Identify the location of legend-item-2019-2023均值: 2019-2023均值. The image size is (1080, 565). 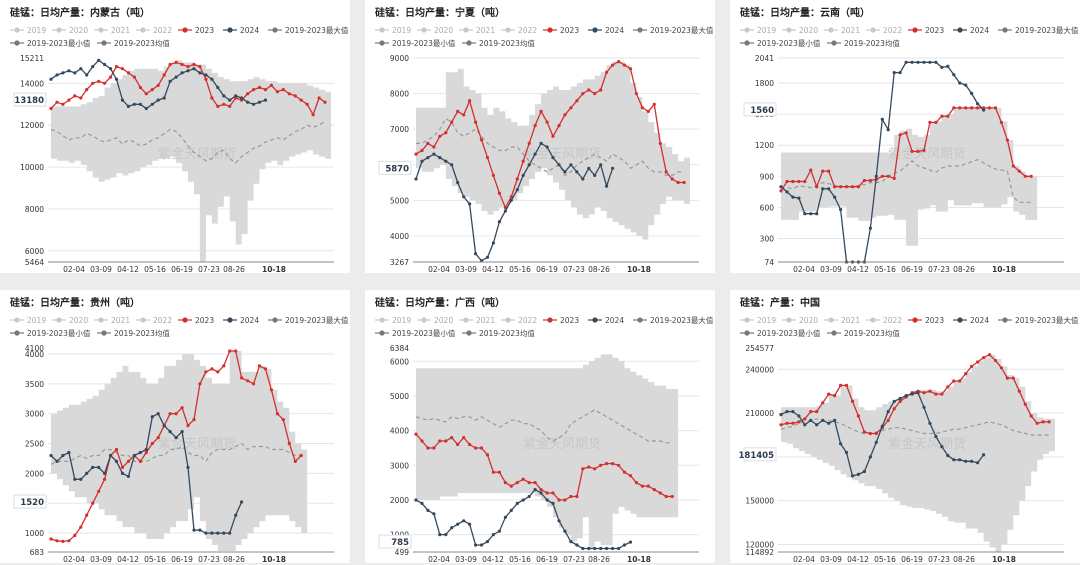
(133, 333).